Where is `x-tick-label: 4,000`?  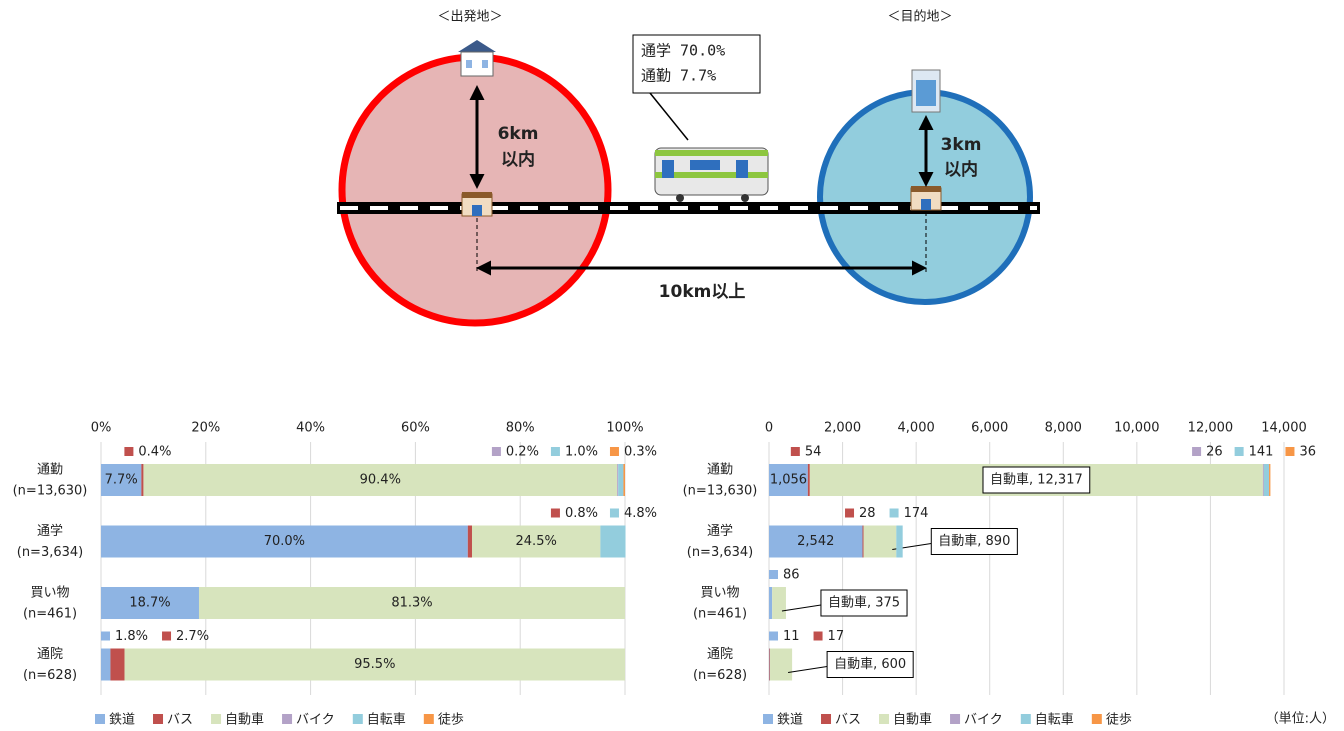 x-tick-label: 4,000 is located at coordinates (916, 428).